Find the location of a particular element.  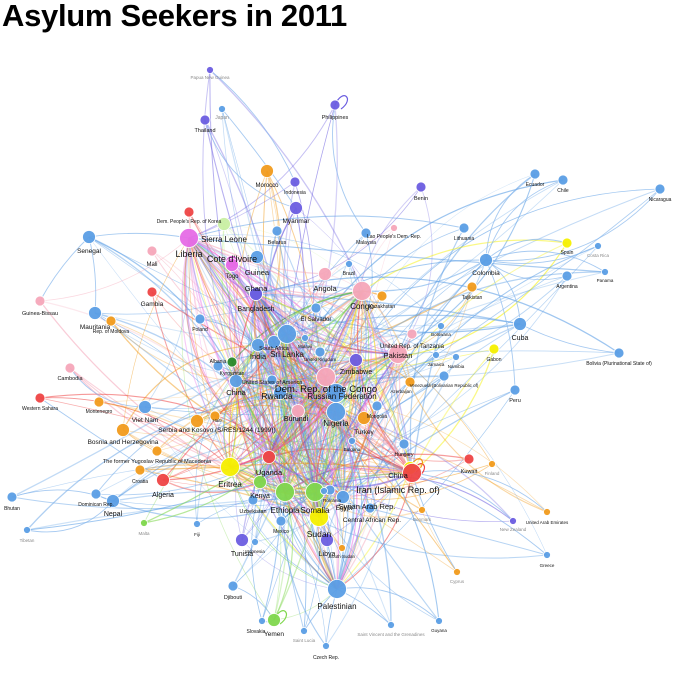

node-label-mauritania: Mauritania is located at coordinates (95, 327).